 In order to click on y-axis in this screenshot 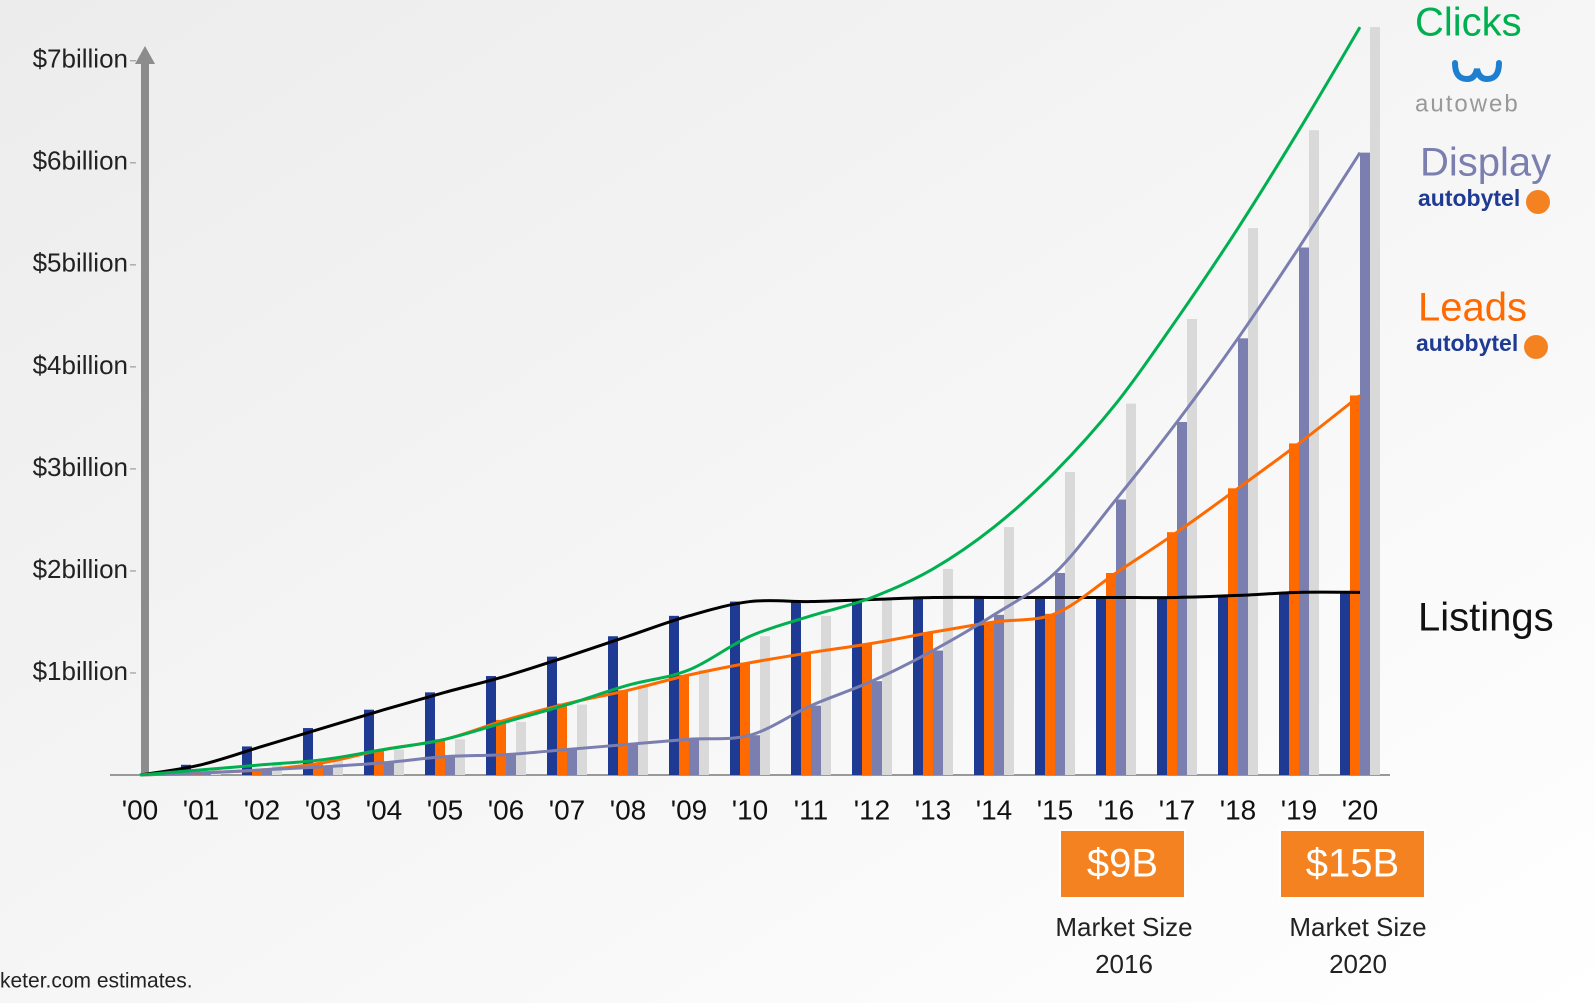, I will do `click(145, 418)`.